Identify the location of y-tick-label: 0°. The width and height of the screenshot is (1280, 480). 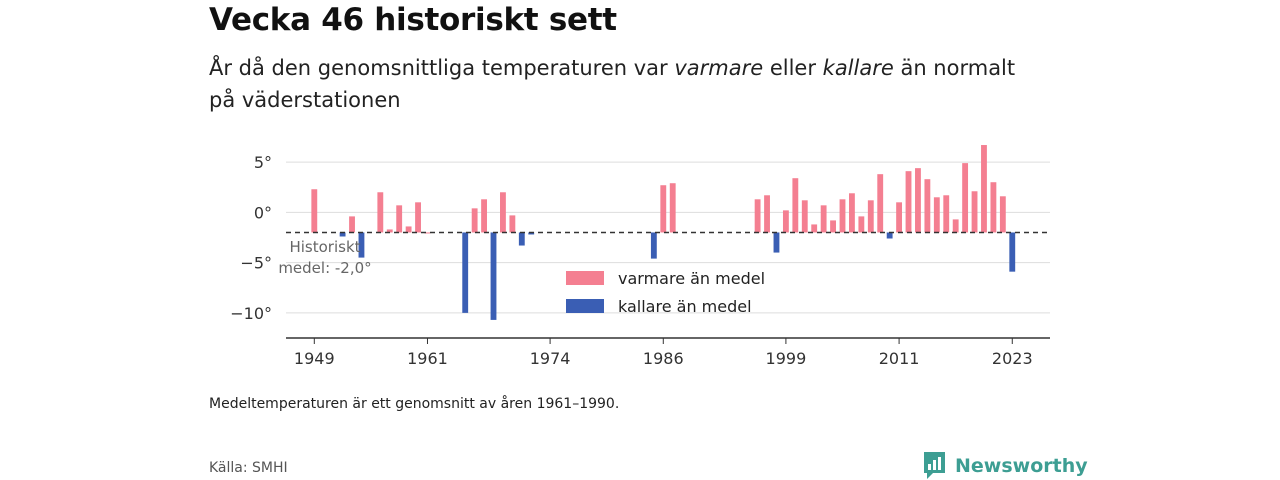
(263, 212).